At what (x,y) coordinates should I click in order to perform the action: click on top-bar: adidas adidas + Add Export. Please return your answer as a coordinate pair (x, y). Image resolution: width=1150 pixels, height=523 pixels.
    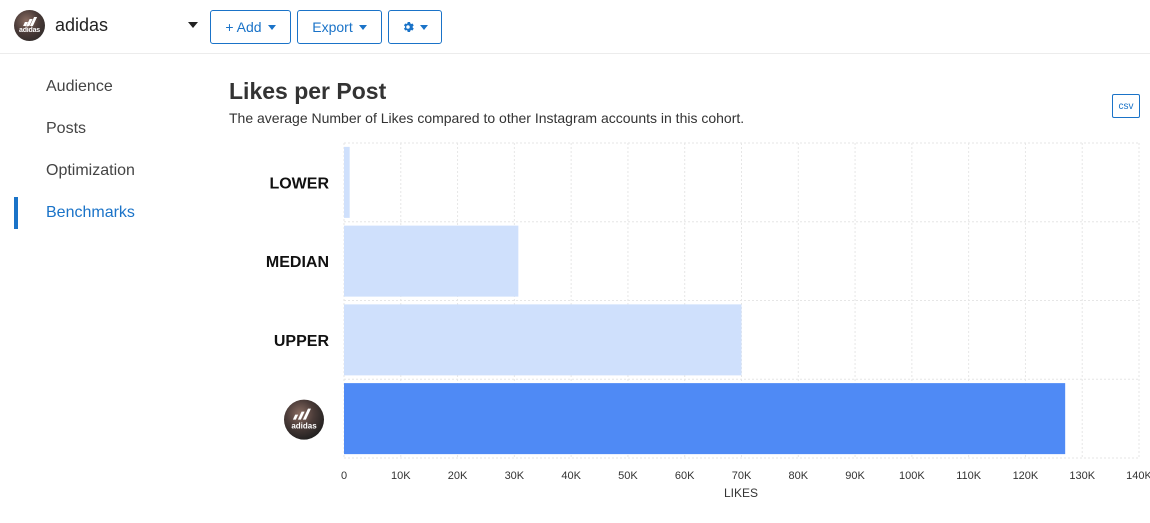
    Looking at the image, I should click on (575, 27).